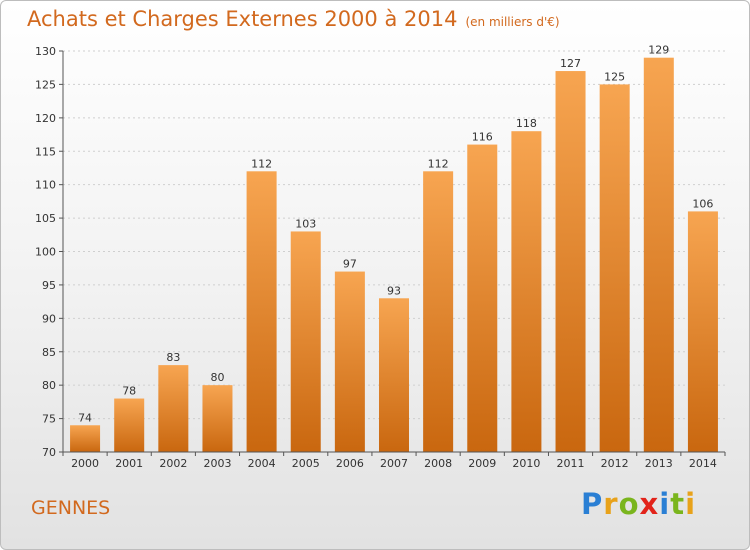  Describe the element at coordinates (45, 151) in the screenshot. I see `y-tick-label: 115` at that location.